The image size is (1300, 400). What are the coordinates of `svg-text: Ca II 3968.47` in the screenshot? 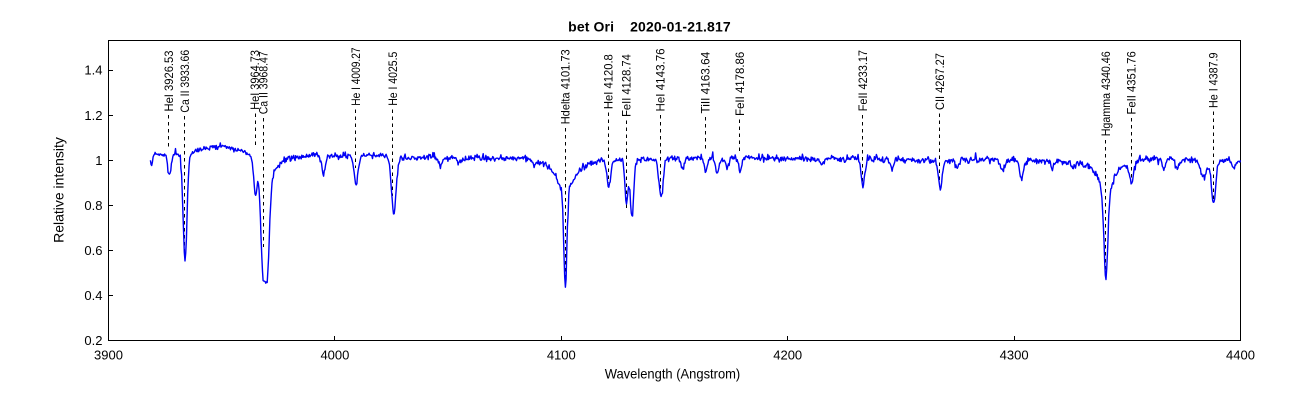 It's located at (264, 82).